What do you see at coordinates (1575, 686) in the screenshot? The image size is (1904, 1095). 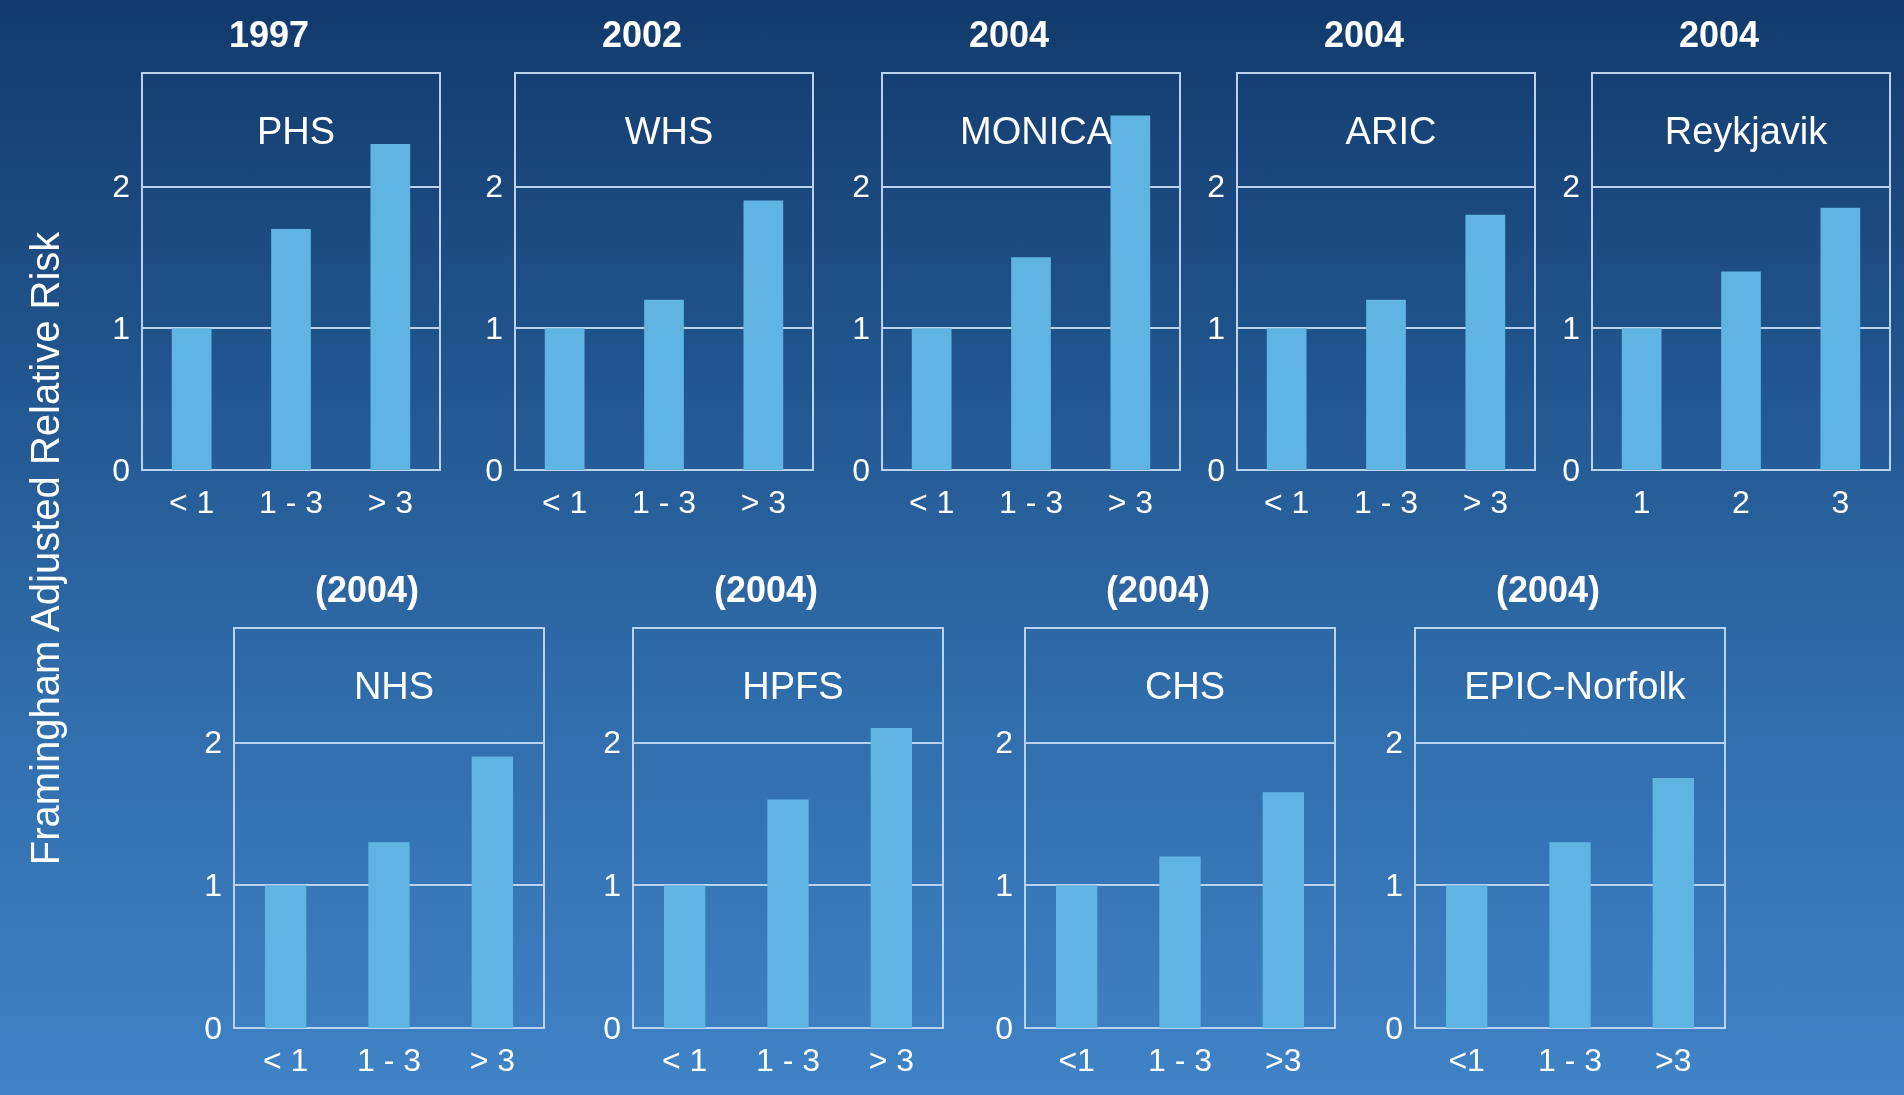 I see `text: EPIC-Norfolk` at bounding box center [1575, 686].